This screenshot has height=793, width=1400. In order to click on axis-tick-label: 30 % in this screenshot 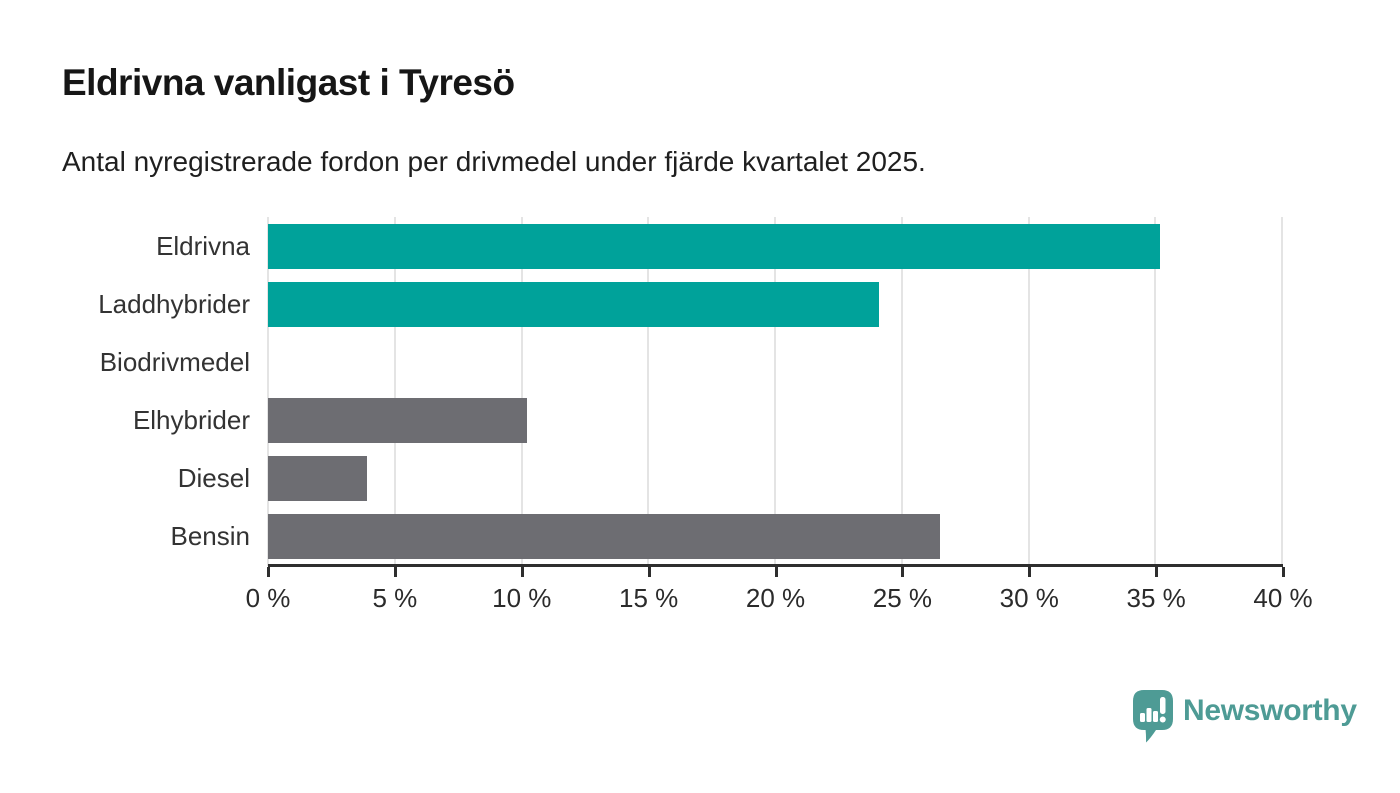, I will do `click(1029, 598)`.